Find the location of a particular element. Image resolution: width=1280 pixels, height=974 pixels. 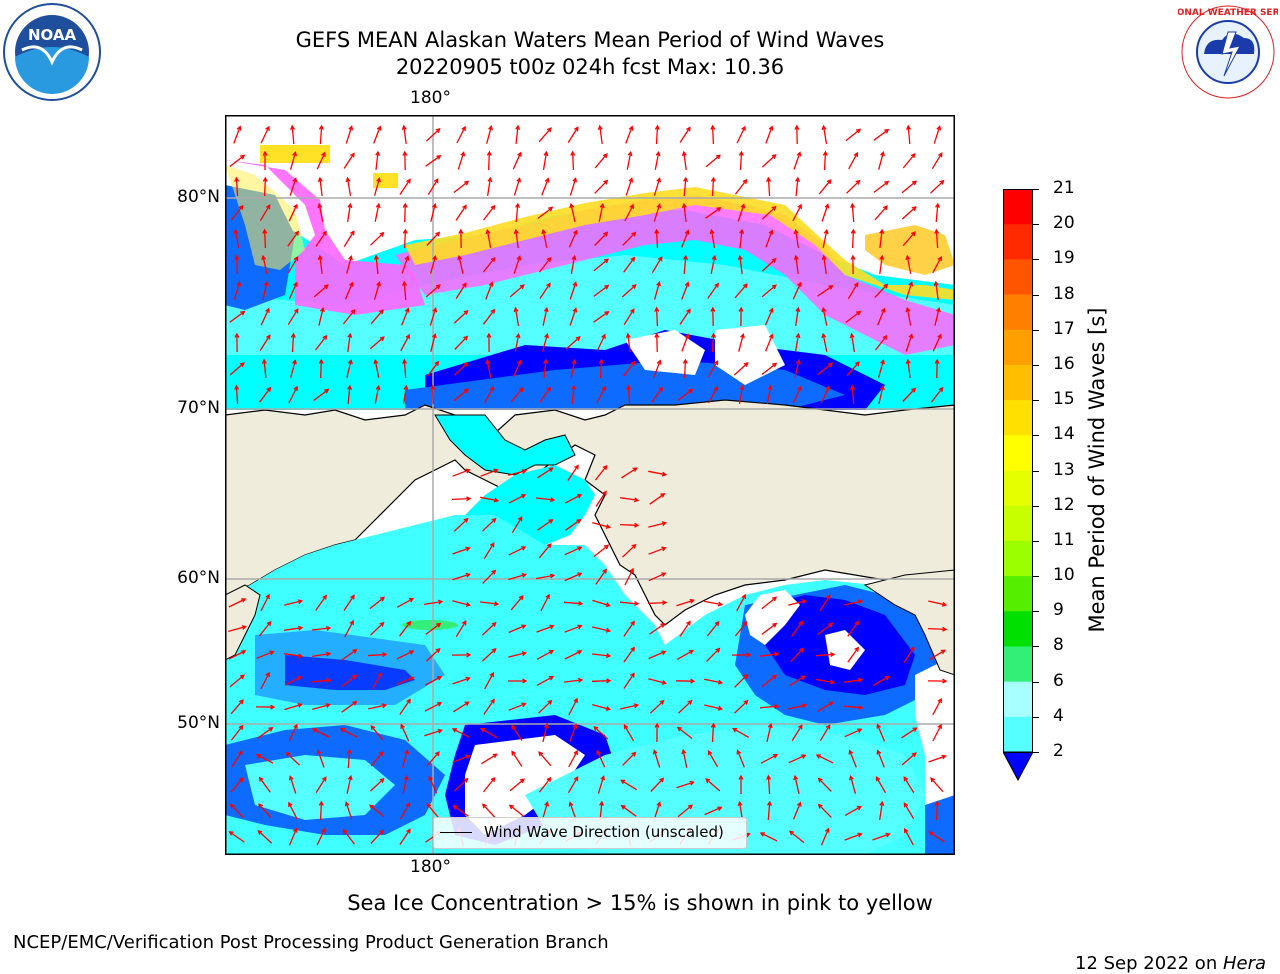

colorbar-tick-label: 19 is located at coordinates (1064, 258).